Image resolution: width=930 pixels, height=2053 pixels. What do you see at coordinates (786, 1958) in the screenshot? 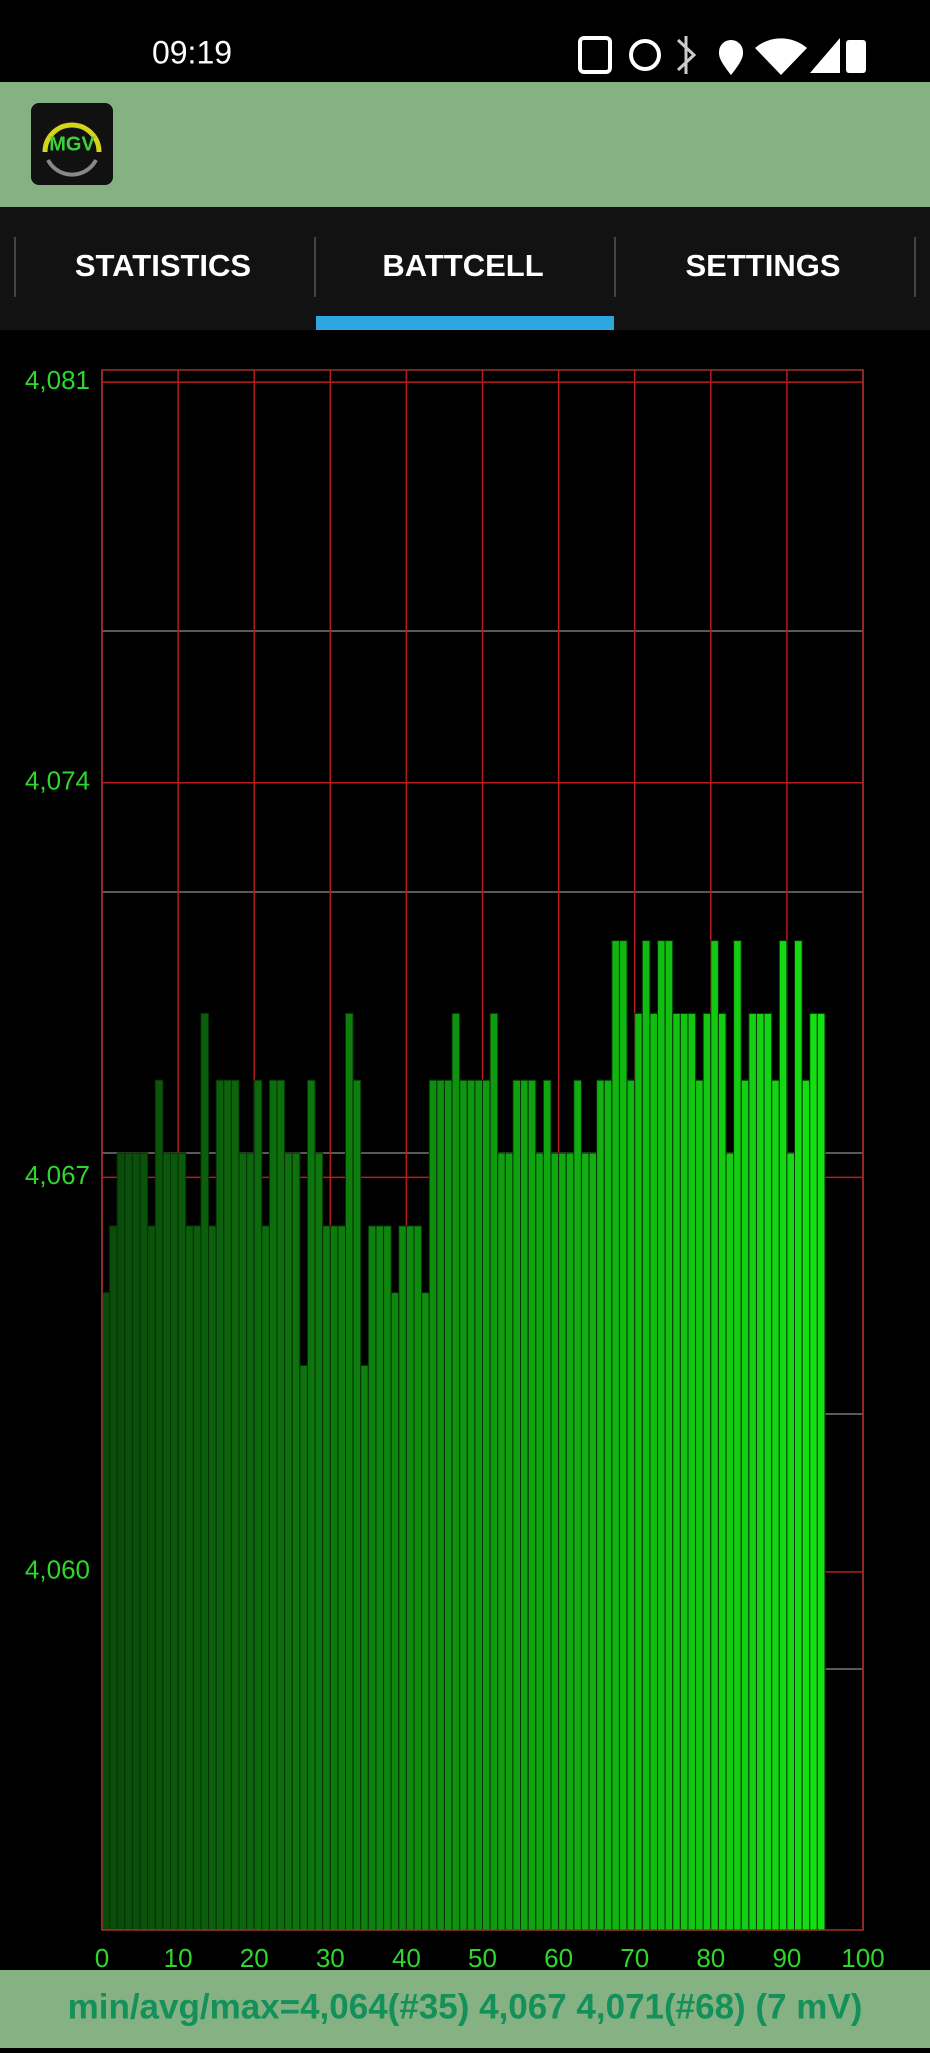
I see `x-tick-label: 90` at bounding box center [786, 1958].